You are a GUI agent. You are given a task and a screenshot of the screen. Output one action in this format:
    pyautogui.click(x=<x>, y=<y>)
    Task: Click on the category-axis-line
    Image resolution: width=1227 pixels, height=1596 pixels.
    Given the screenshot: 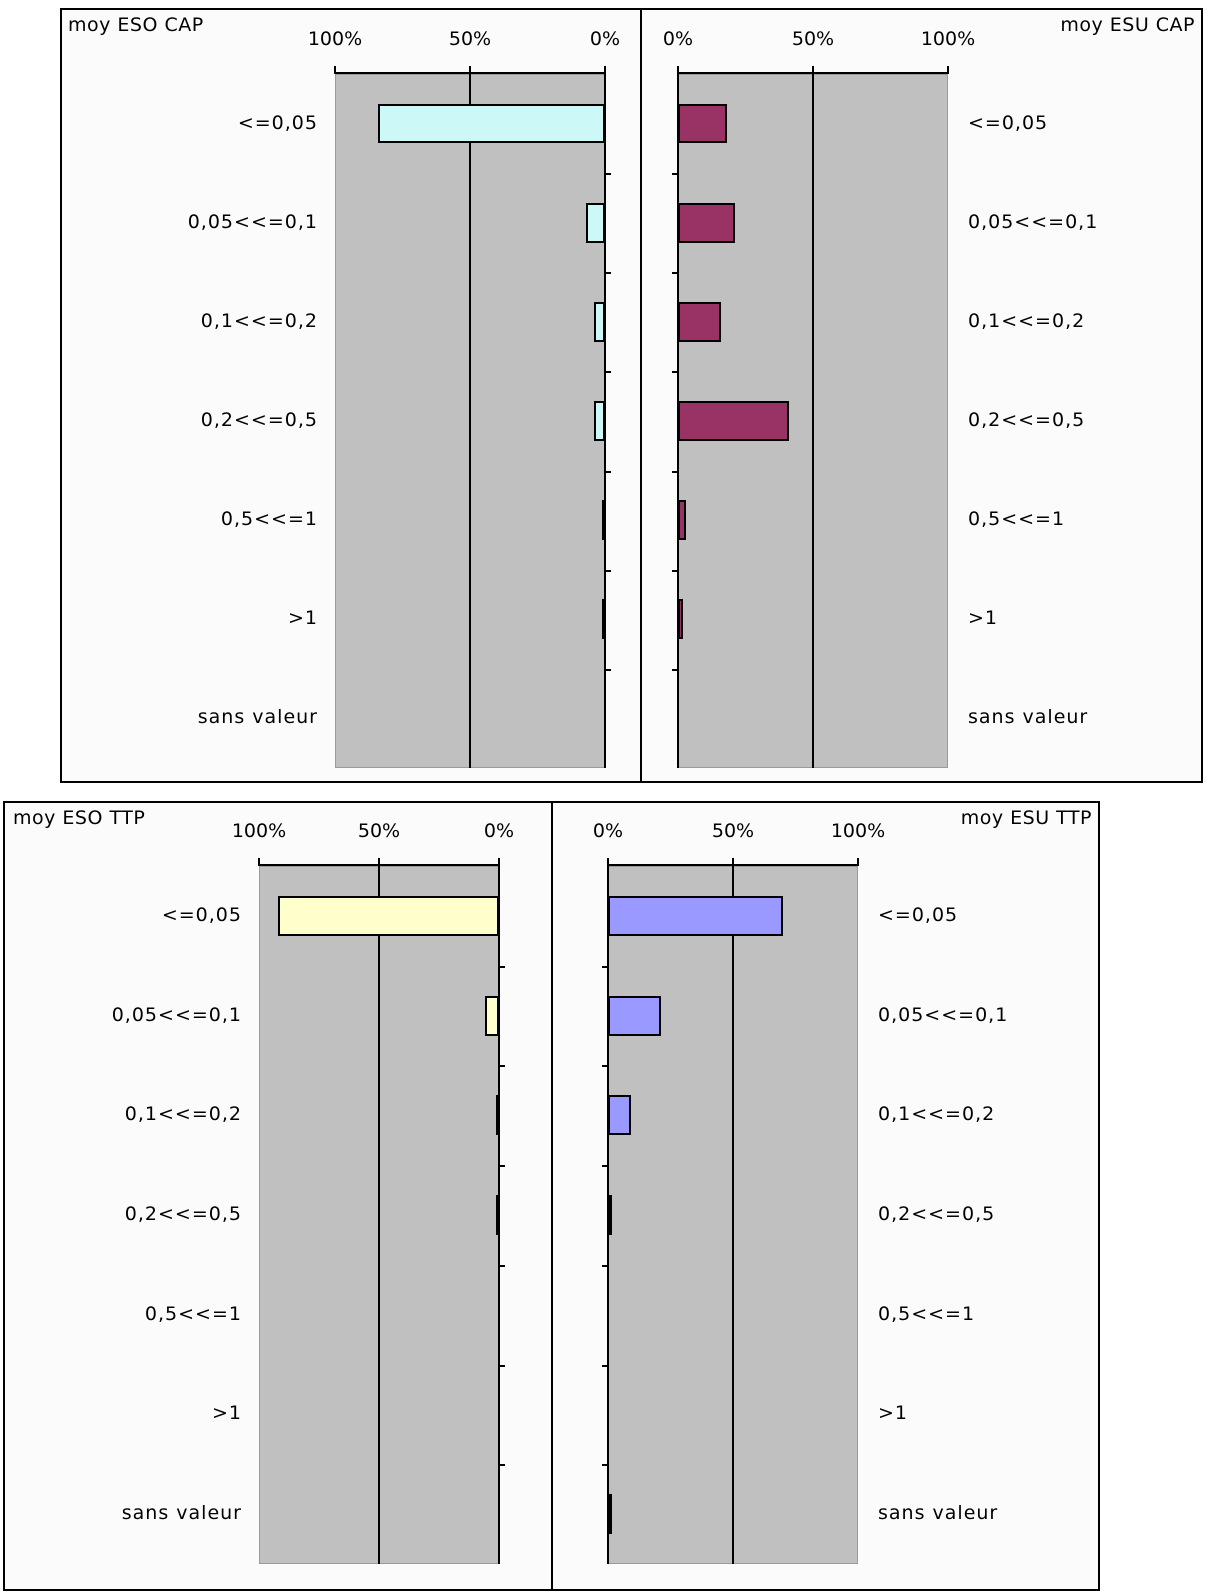 What is the action you would take?
    pyautogui.click(x=605, y=420)
    